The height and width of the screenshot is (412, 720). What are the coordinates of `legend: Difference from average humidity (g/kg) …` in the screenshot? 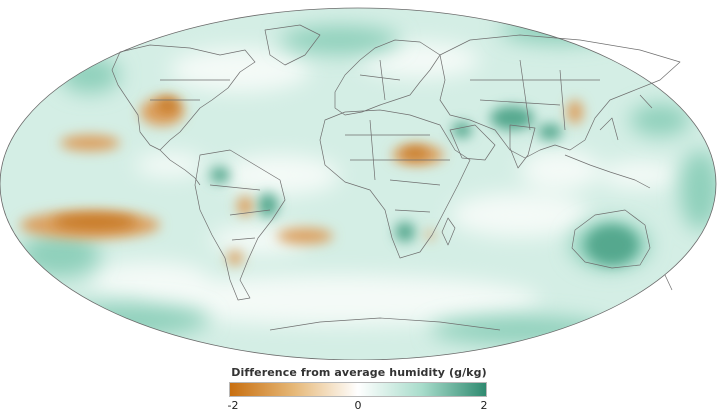 It's located at (359, 389).